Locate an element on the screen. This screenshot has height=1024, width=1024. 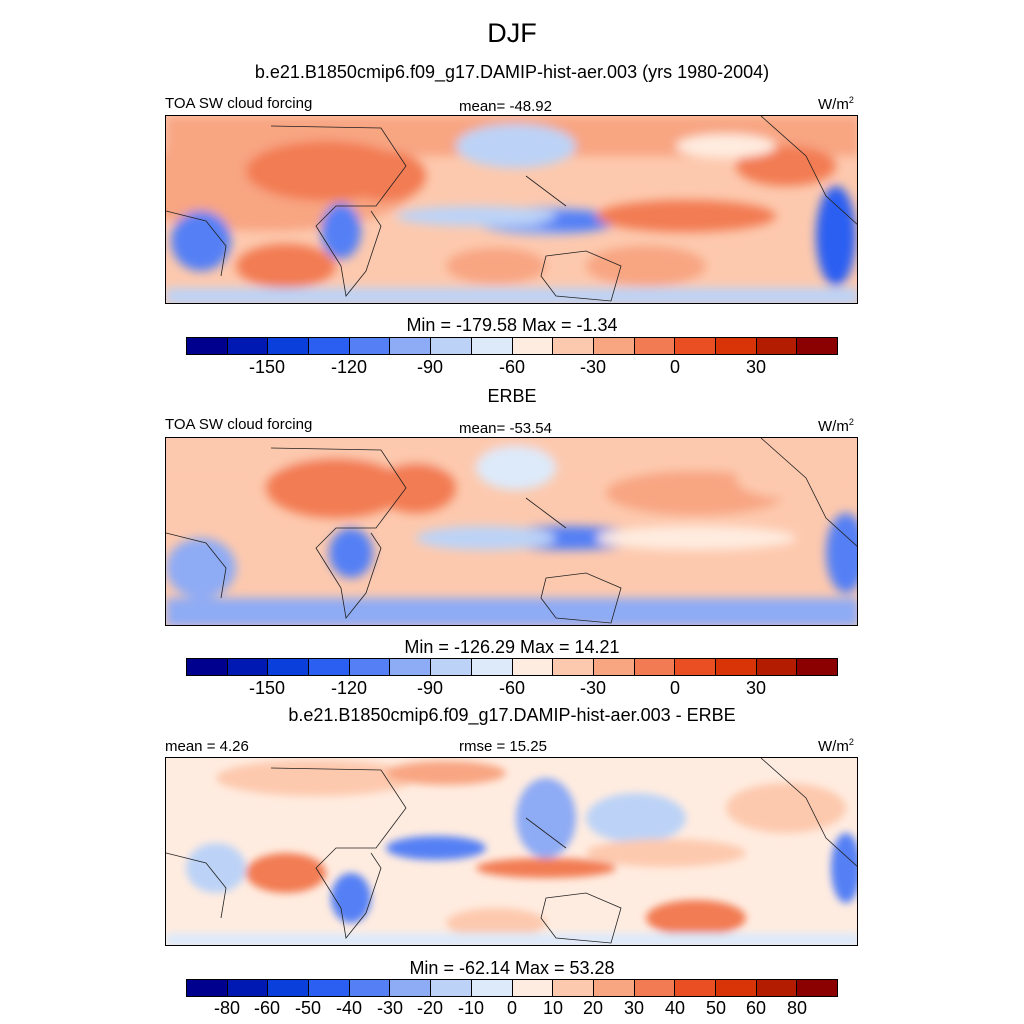
panel-1-colorbar-ticks: -150 -120 -90 -60 -30 0 30 is located at coordinates (512, 368).